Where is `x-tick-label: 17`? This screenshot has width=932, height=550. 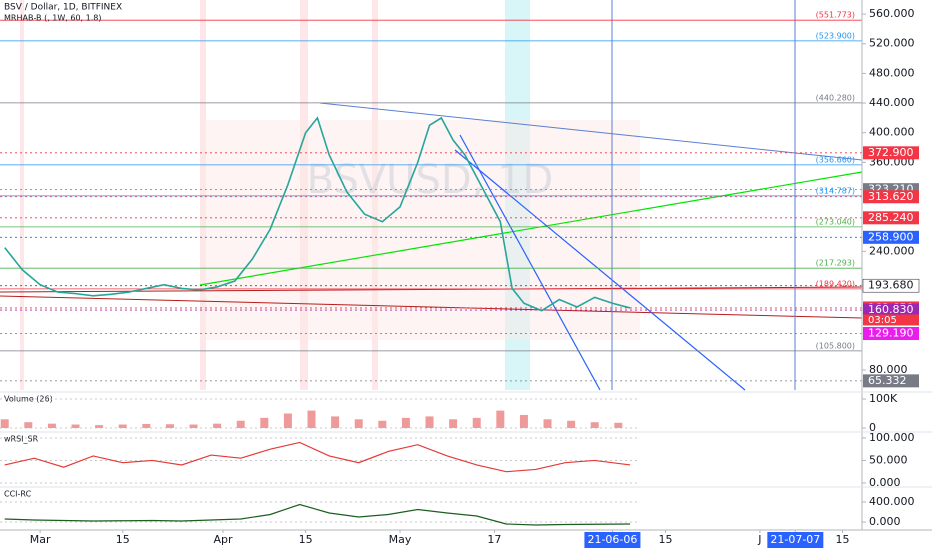
x-tick-label: 17 is located at coordinates (494, 539).